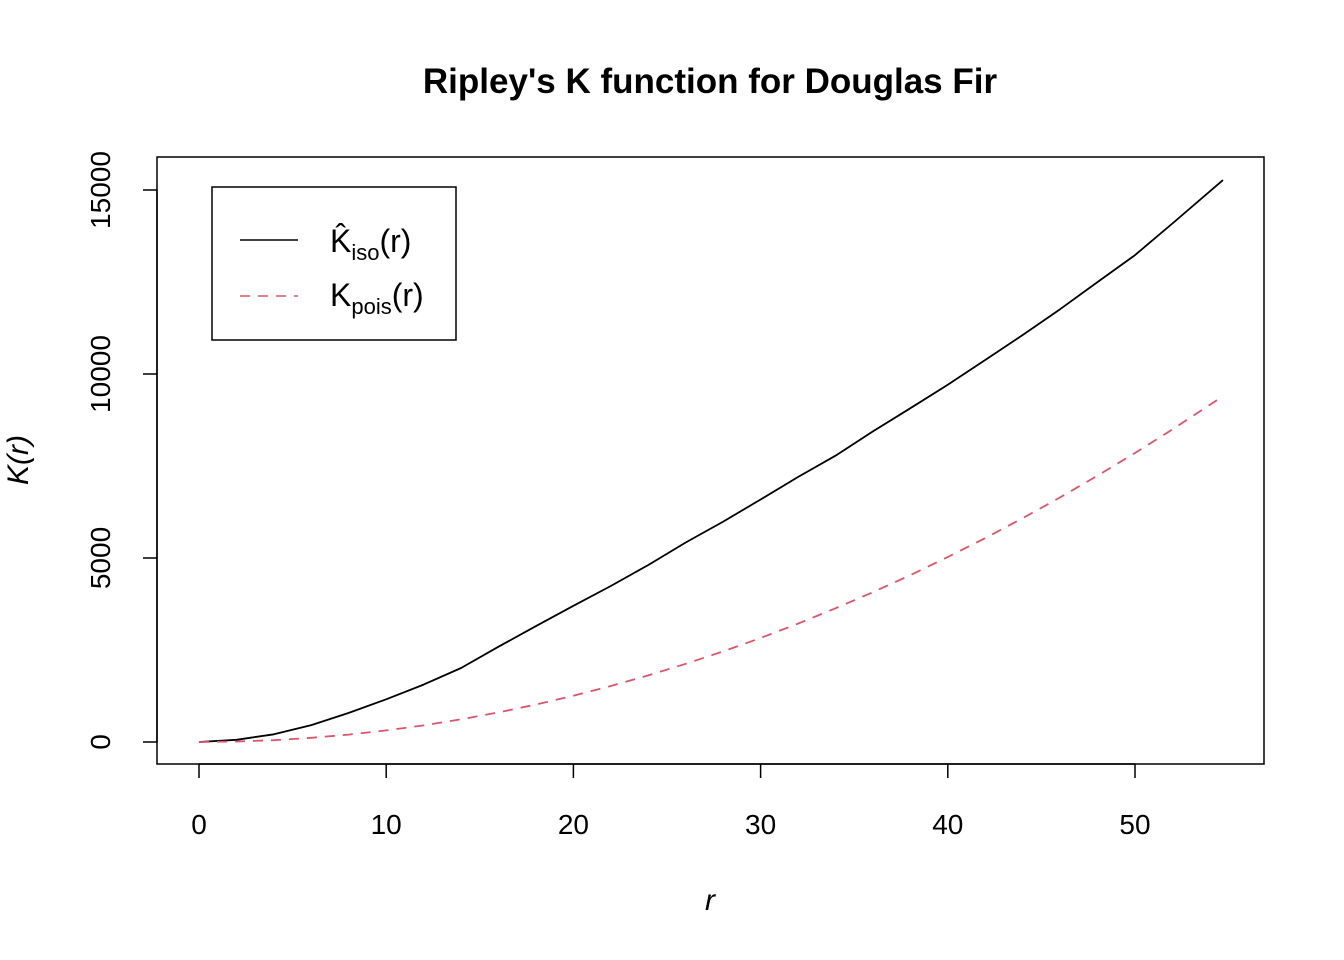  I want to click on x-axis-label: r, so click(710, 900).